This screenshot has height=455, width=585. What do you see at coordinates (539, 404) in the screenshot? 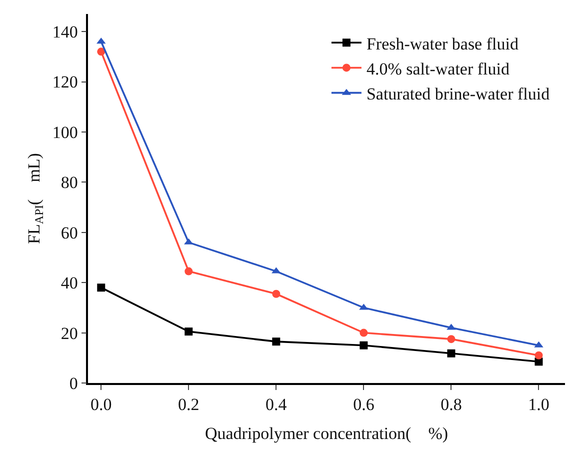
I see `x-tick-label: 1.0` at bounding box center [539, 404].